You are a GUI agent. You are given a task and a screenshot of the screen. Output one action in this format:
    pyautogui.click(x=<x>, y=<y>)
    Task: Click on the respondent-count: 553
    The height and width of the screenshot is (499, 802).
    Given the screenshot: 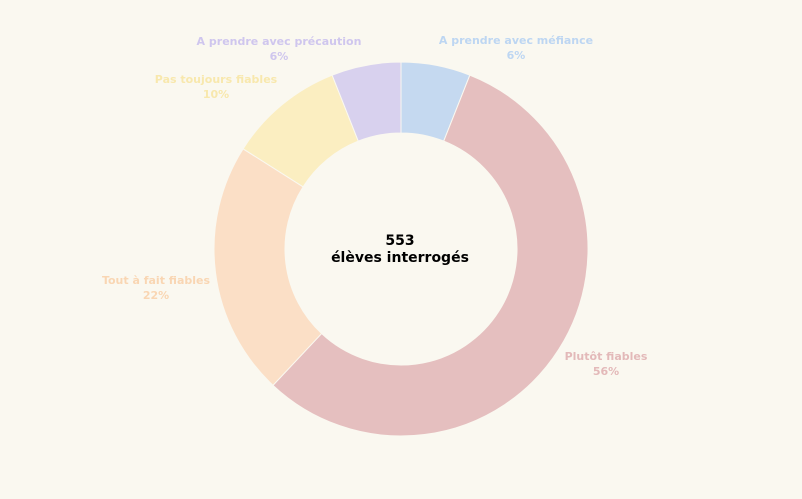 What is the action you would take?
    pyautogui.click(x=399, y=241)
    